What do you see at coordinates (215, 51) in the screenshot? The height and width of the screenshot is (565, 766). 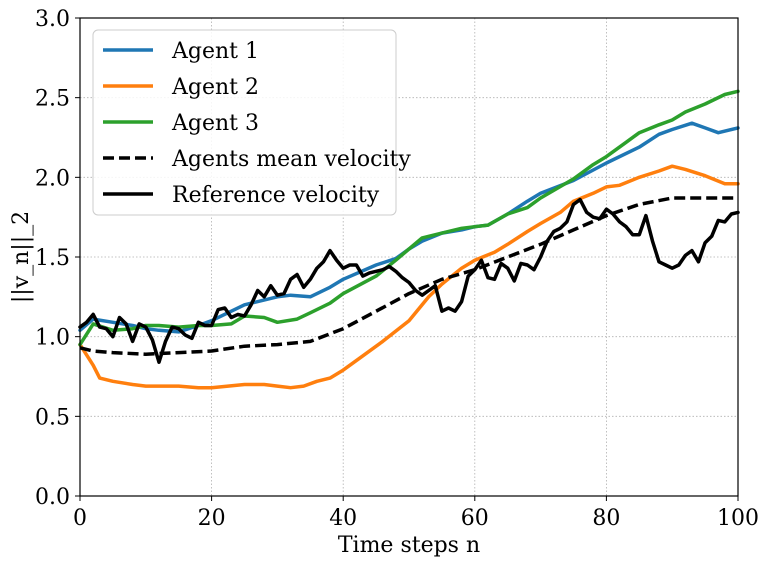 I see `legend-label-1: Agent 1` at bounding box center [215, 51].